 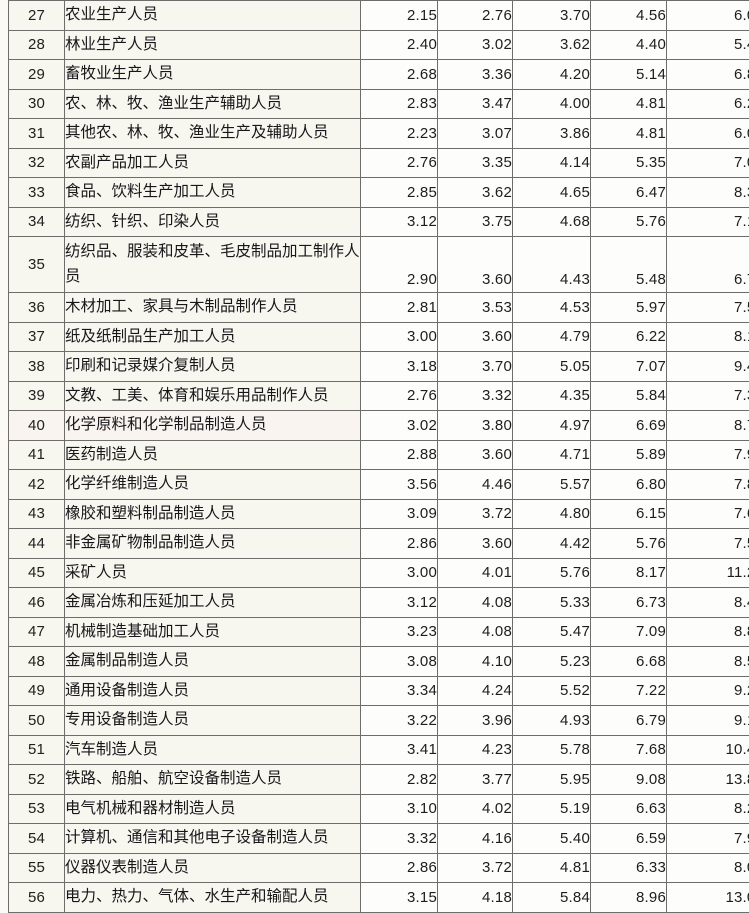 I want to click on value-cell-v3: 5.95, so click(x=552, y=780).